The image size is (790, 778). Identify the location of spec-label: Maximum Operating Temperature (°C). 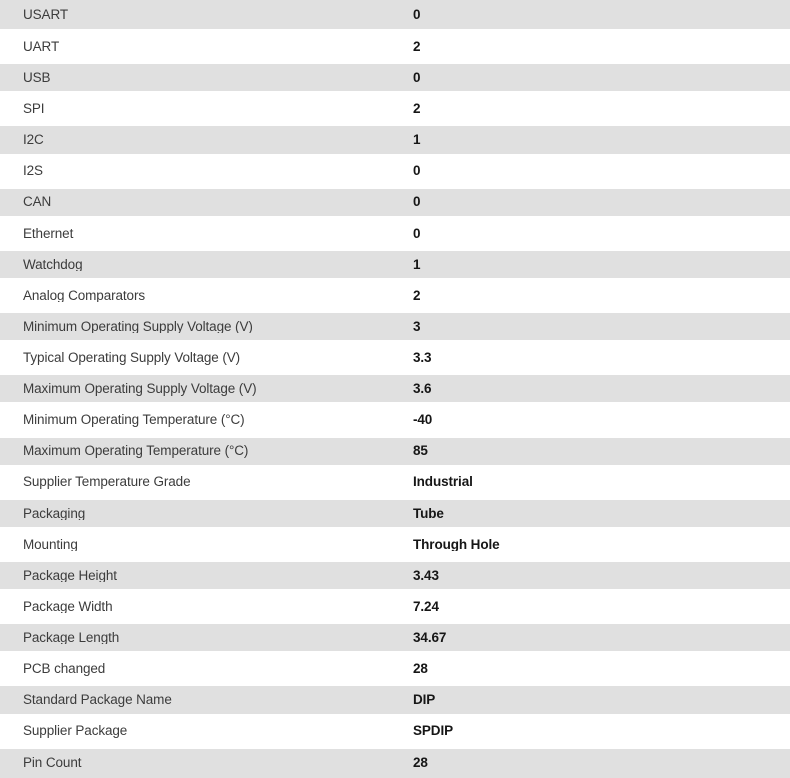
(136, 451).